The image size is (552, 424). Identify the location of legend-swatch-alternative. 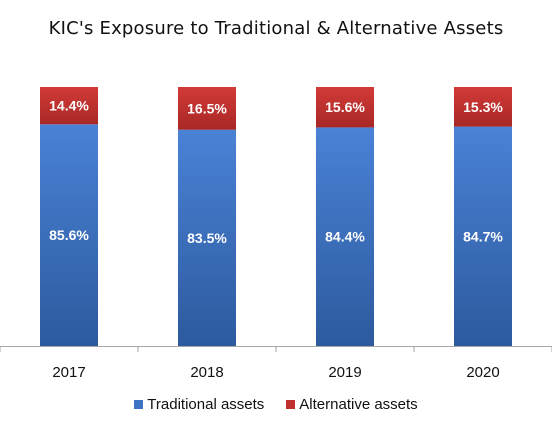
(291, 404).